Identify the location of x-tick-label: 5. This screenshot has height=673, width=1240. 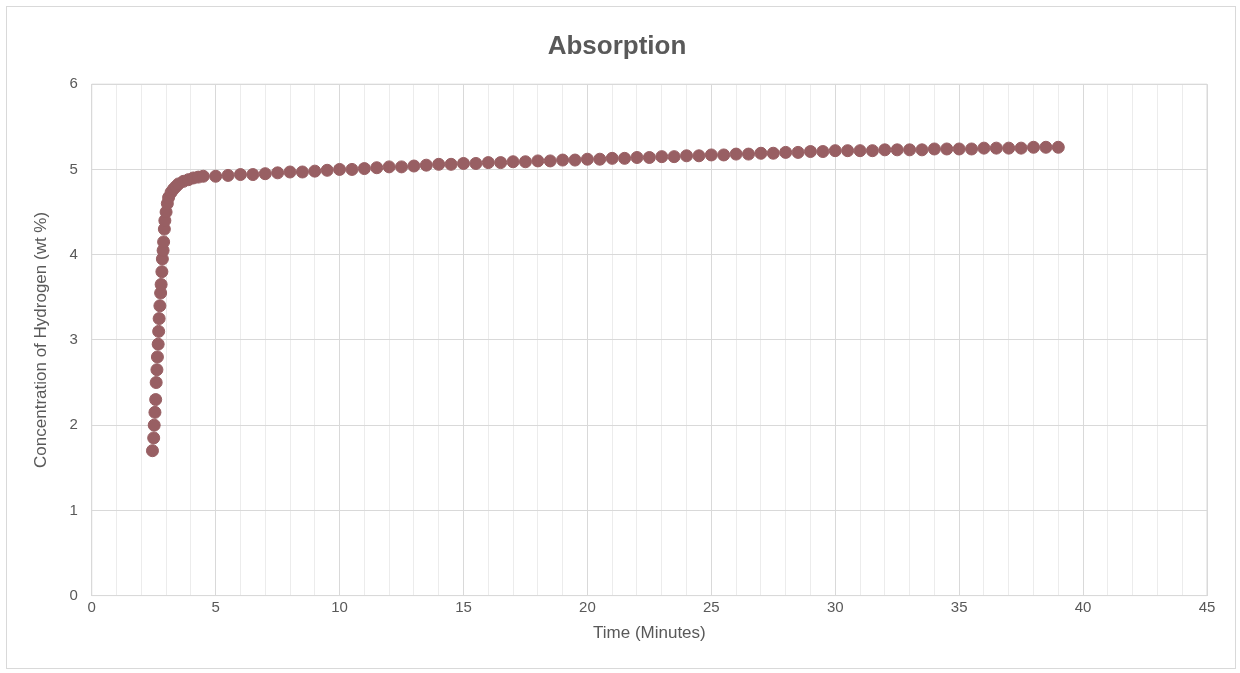
(215, 606).